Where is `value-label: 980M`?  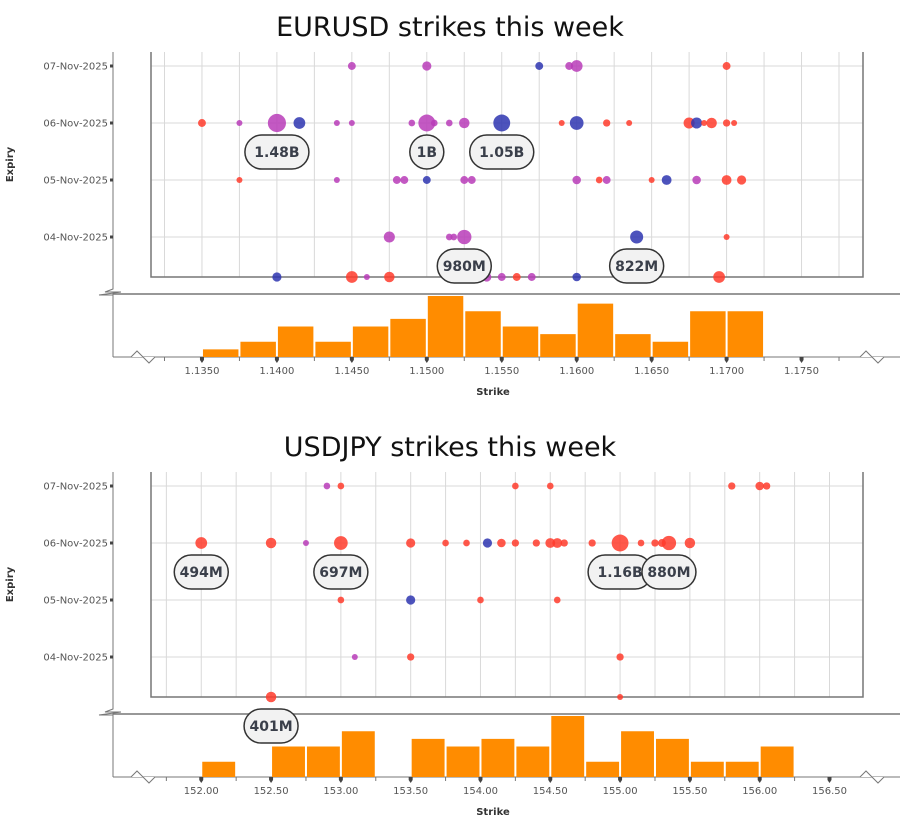 value-label: 980M is located at coordinates (464, 266).